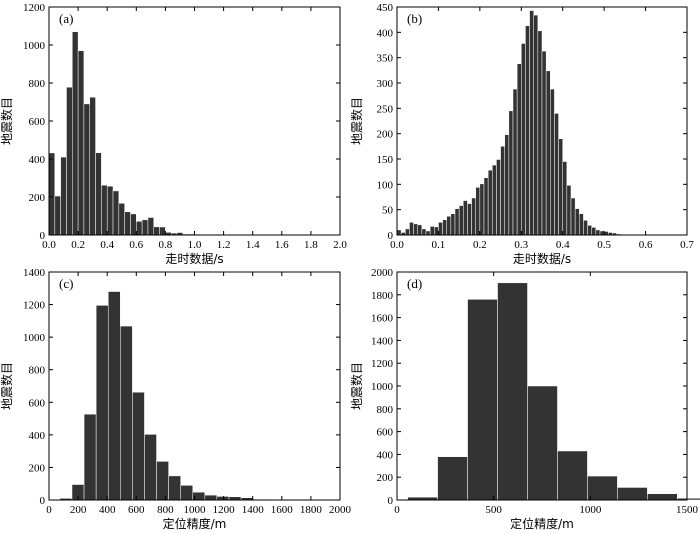 The width and height of the screenshot is (700, 534). Describe the element at coordinates (34, 306) in the screenshot. I see `y-tick-label: 1200` at that location.